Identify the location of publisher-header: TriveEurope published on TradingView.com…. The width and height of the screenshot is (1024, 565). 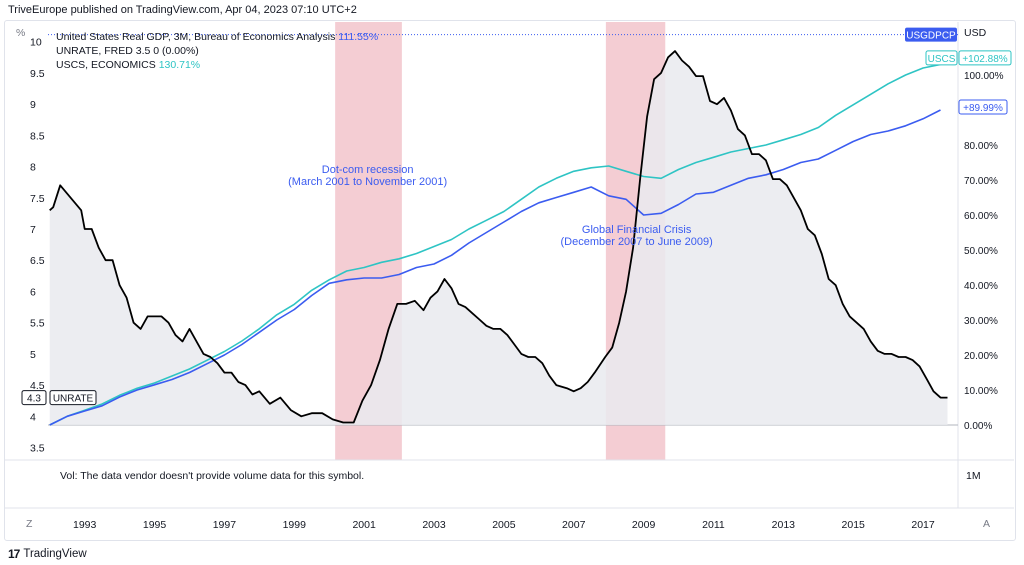
(182, 10).